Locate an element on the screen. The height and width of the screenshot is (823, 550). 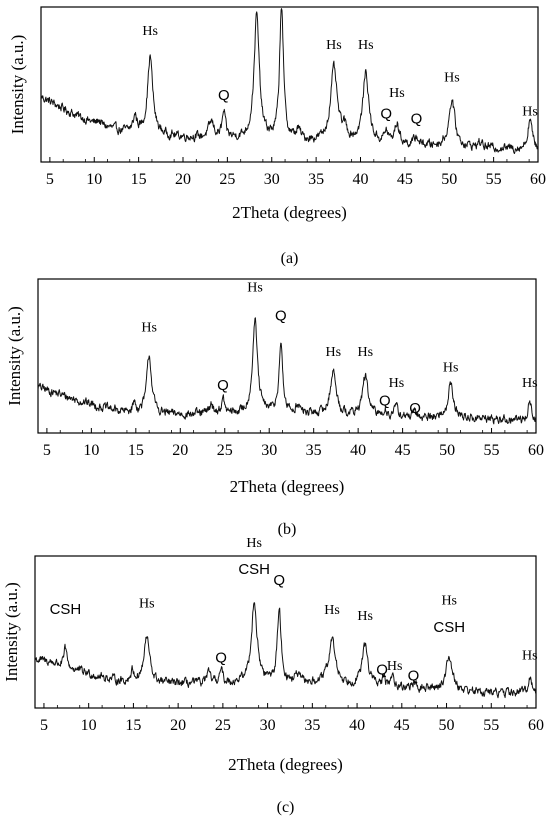
panel-label: (c) is located at coordinates (286, 807).